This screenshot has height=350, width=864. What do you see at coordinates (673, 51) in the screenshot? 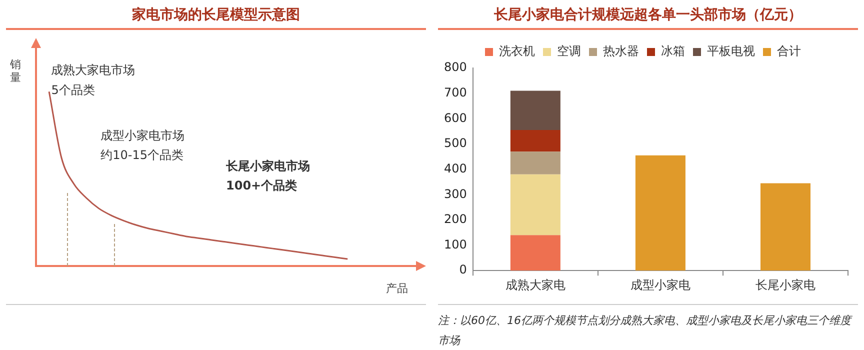
I see `legend-label: 冰箱` at bounding box center [673, 51].